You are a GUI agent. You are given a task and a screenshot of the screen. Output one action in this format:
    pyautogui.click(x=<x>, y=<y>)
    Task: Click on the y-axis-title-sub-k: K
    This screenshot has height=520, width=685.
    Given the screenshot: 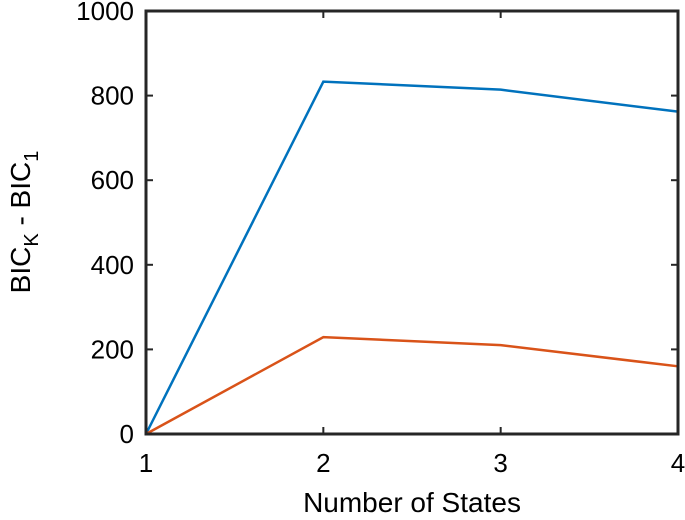 What is the action you would take?
    pyautogui.click(x=32, y=240)
    